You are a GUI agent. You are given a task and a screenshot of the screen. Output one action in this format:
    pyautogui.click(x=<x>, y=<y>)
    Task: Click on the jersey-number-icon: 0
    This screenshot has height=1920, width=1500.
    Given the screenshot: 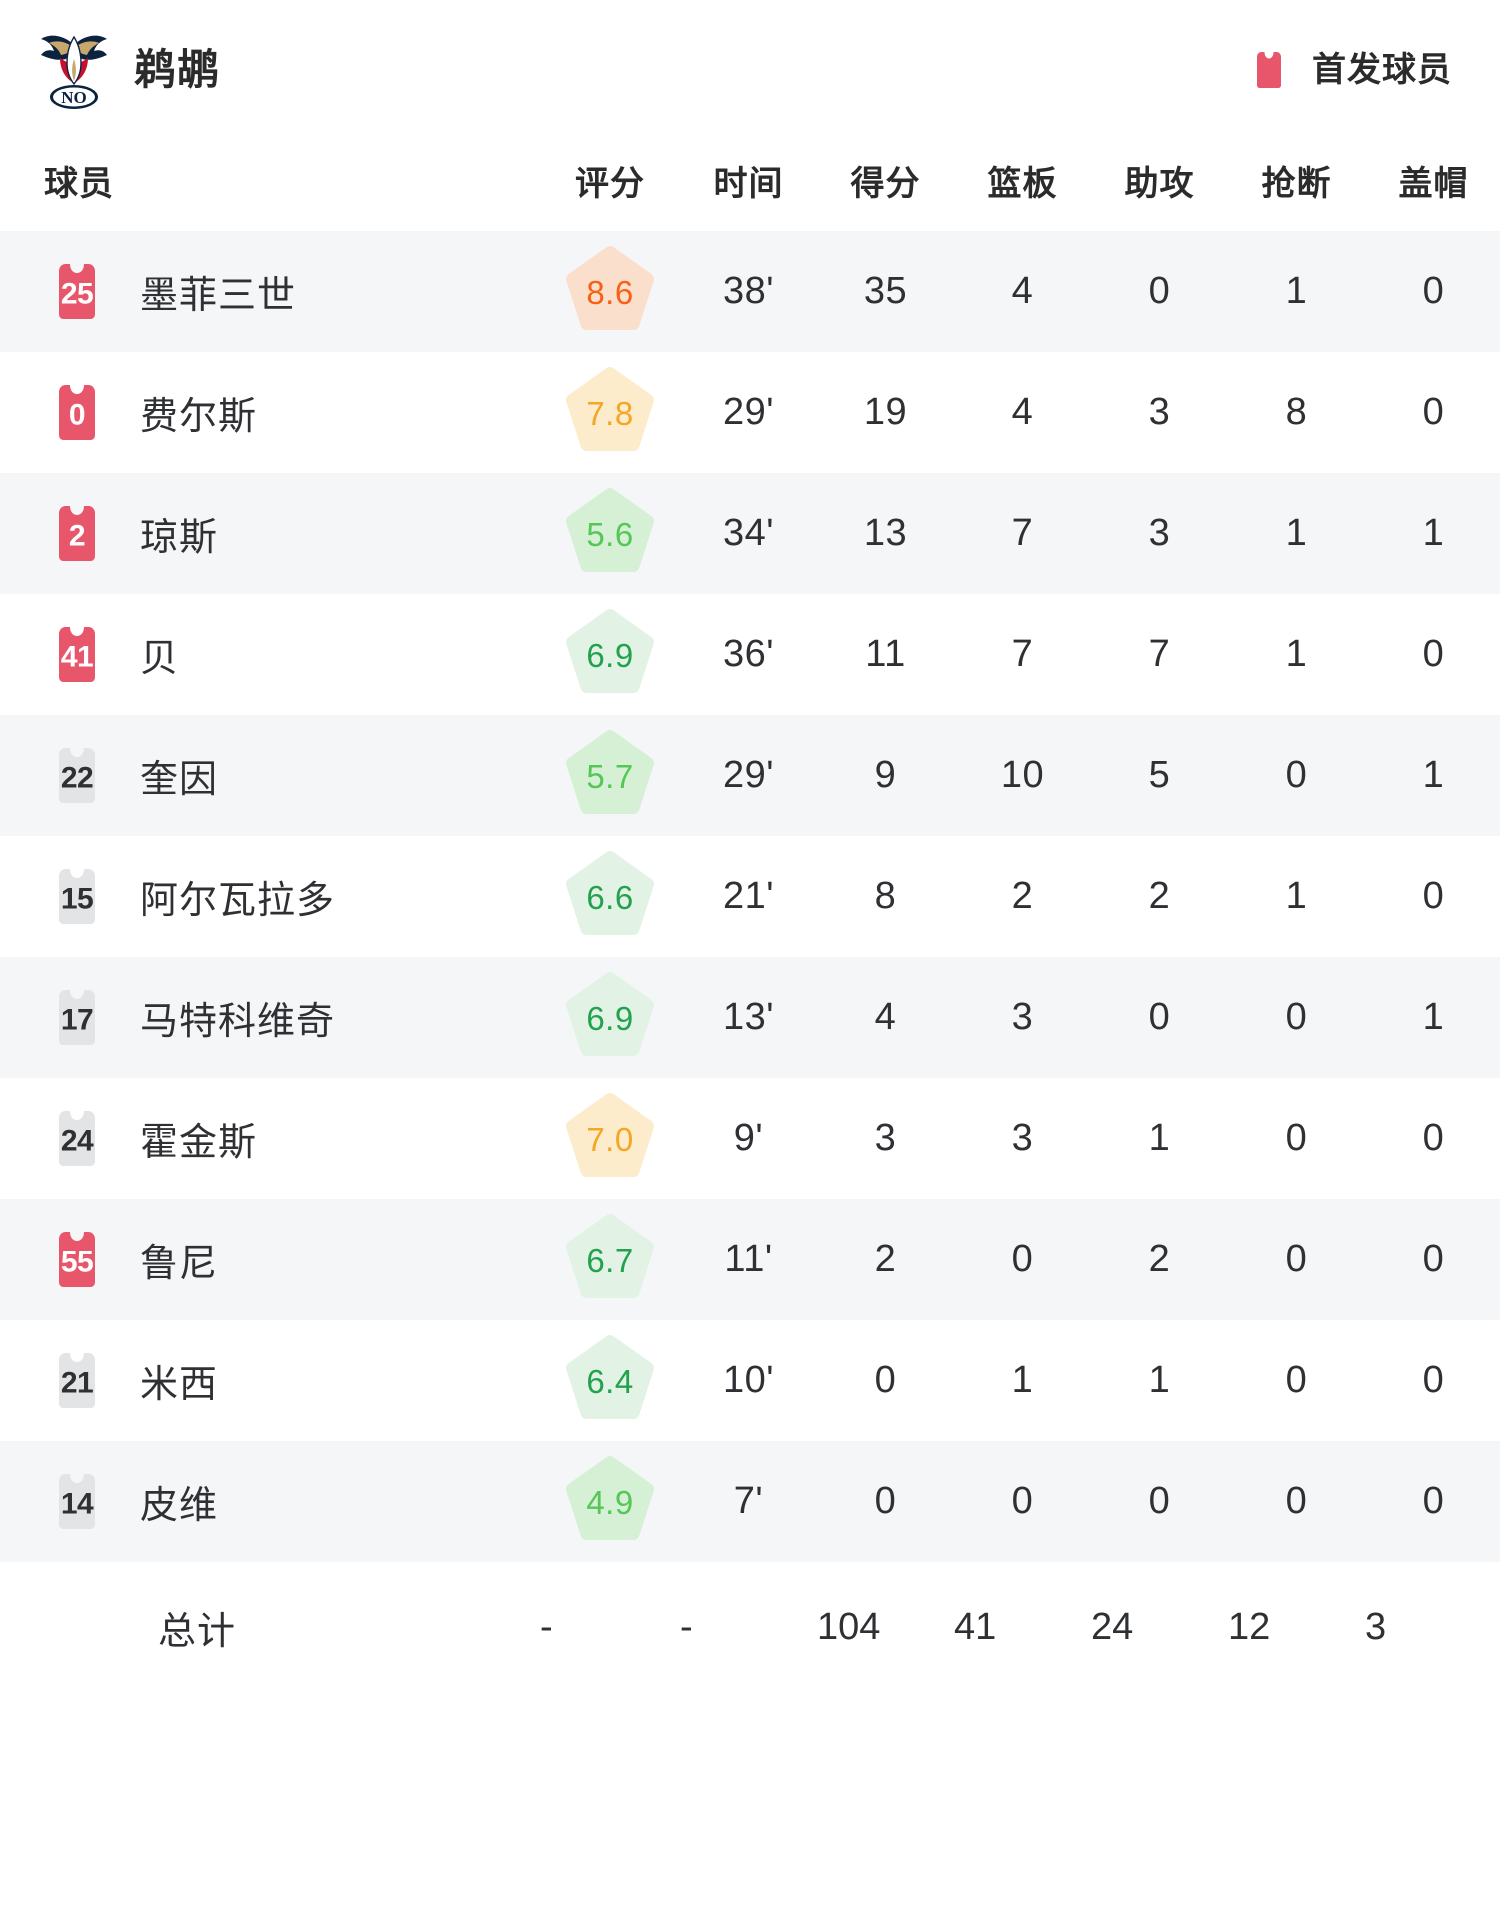 What is the action you would take?
    pyautogui.click(x=77, y=413)
    